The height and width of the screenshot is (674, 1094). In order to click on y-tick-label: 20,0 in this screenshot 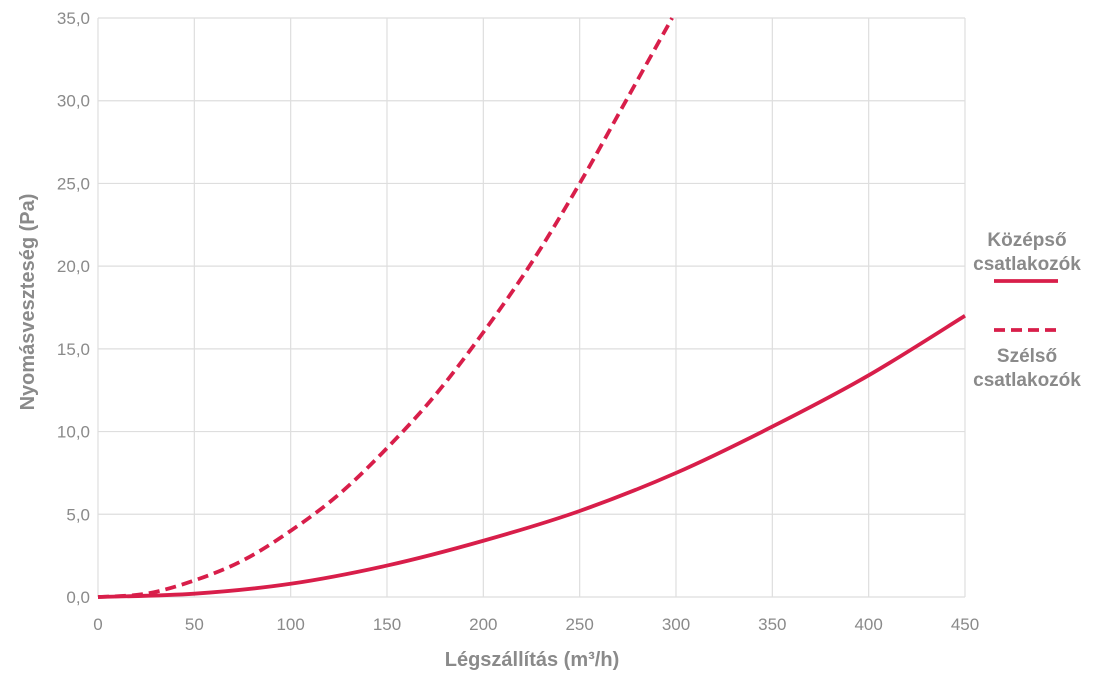, I will do `click(73, 266)`.